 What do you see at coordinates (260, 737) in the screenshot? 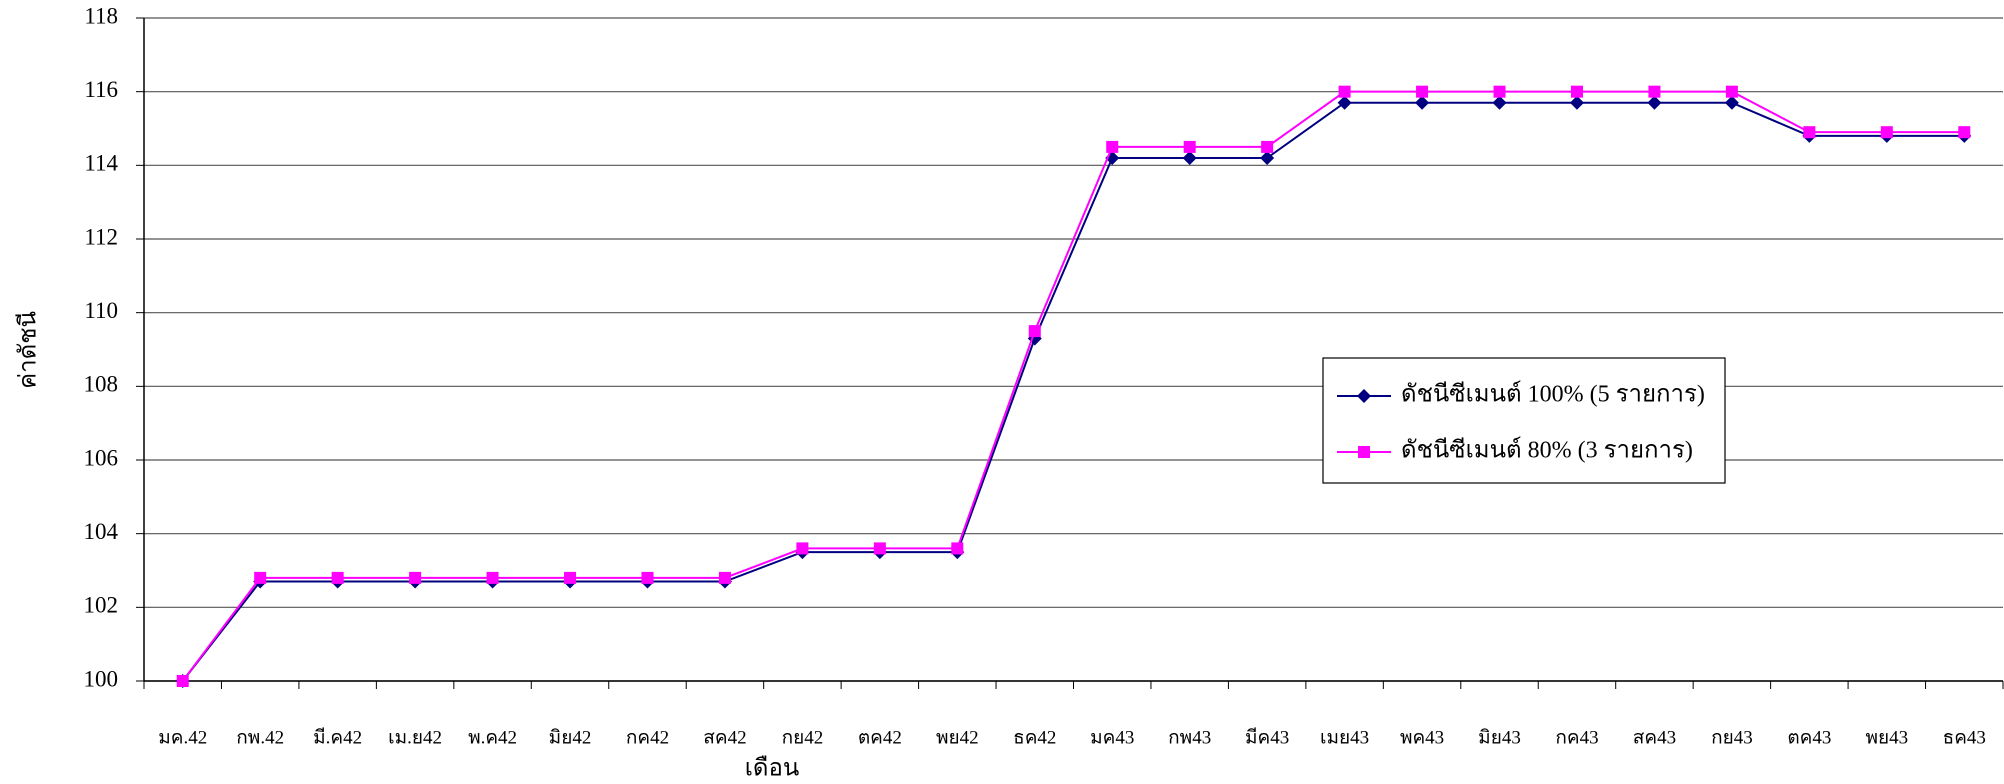
I see `x-tick-label: กพ.42` at bounding box center [260, 737].